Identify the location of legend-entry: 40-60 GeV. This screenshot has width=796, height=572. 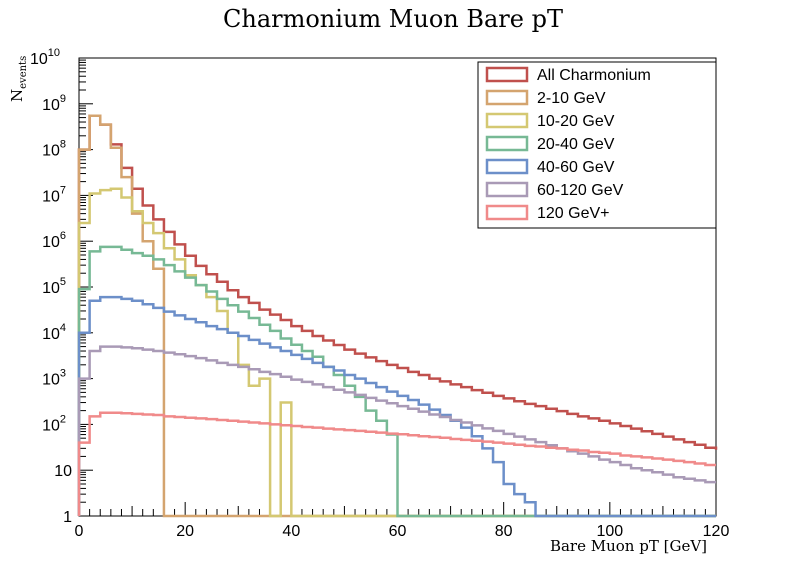
(550, 167).